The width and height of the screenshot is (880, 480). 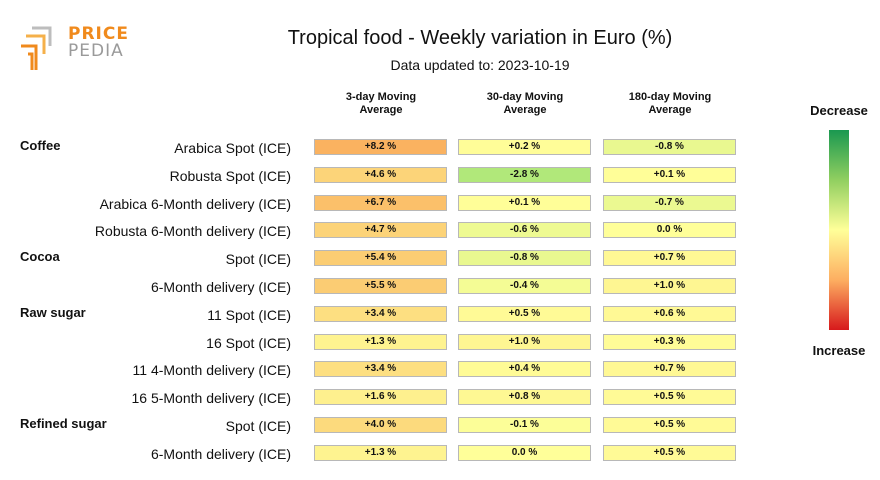 I want to click on column-header-1: 30-day Moving Average, so click(x=525, y=104).